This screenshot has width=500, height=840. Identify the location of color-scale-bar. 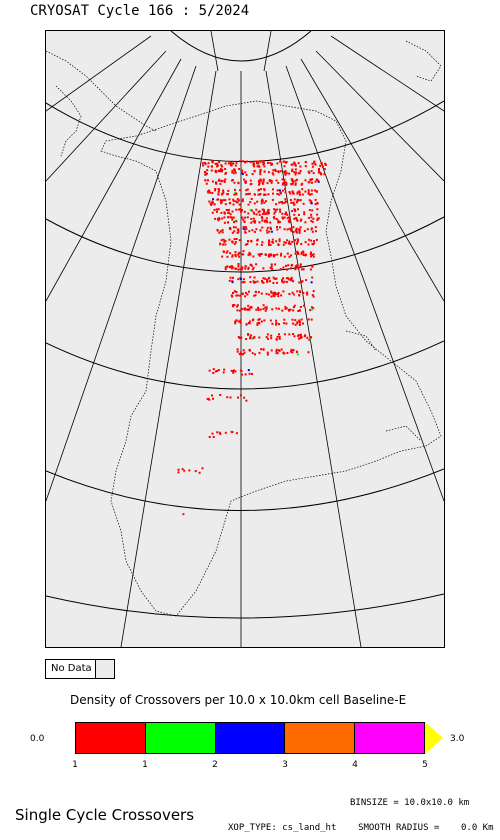
(250, 738).